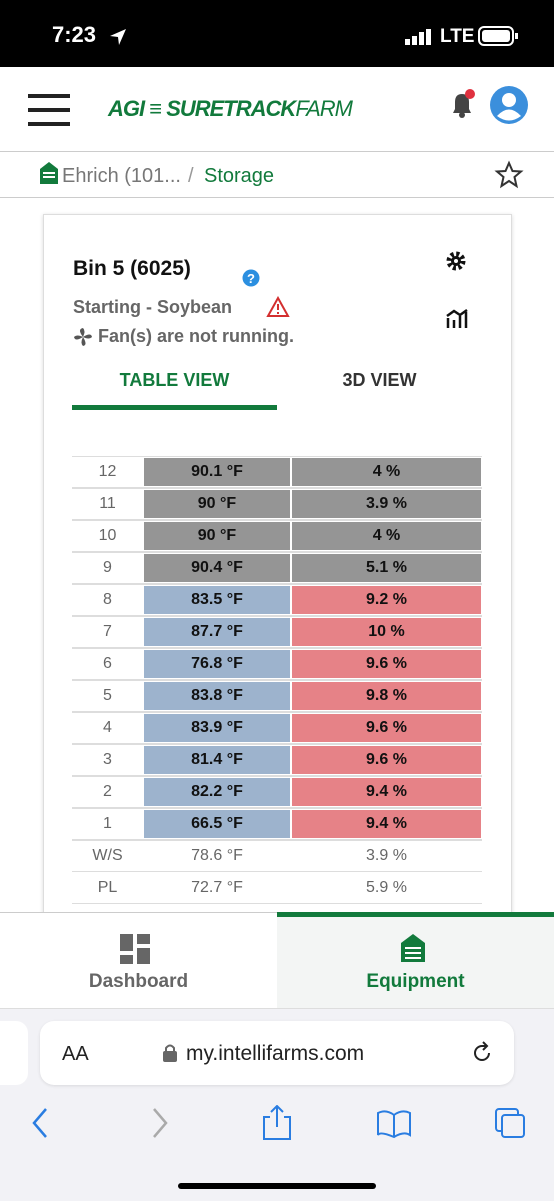  Describe the element at coordinates (118, 37) in the screenshot. I see `location-icon` at that location.